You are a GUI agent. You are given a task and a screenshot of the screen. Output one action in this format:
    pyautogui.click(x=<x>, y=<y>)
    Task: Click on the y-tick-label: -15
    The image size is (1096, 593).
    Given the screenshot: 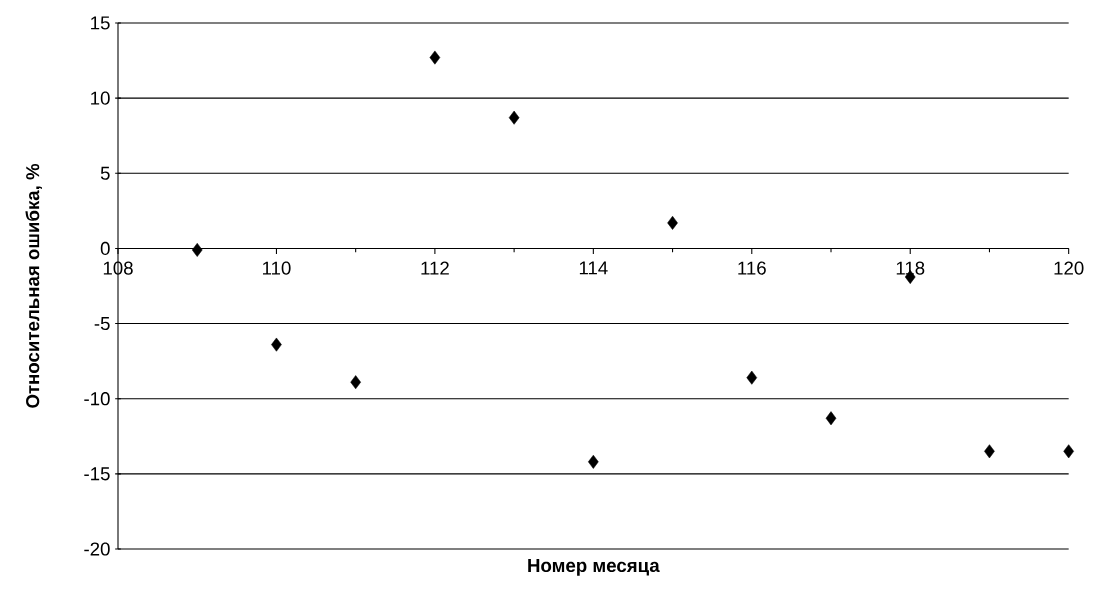 What is the action you would take?
    pyautogui.click(x=97, y=474)
    